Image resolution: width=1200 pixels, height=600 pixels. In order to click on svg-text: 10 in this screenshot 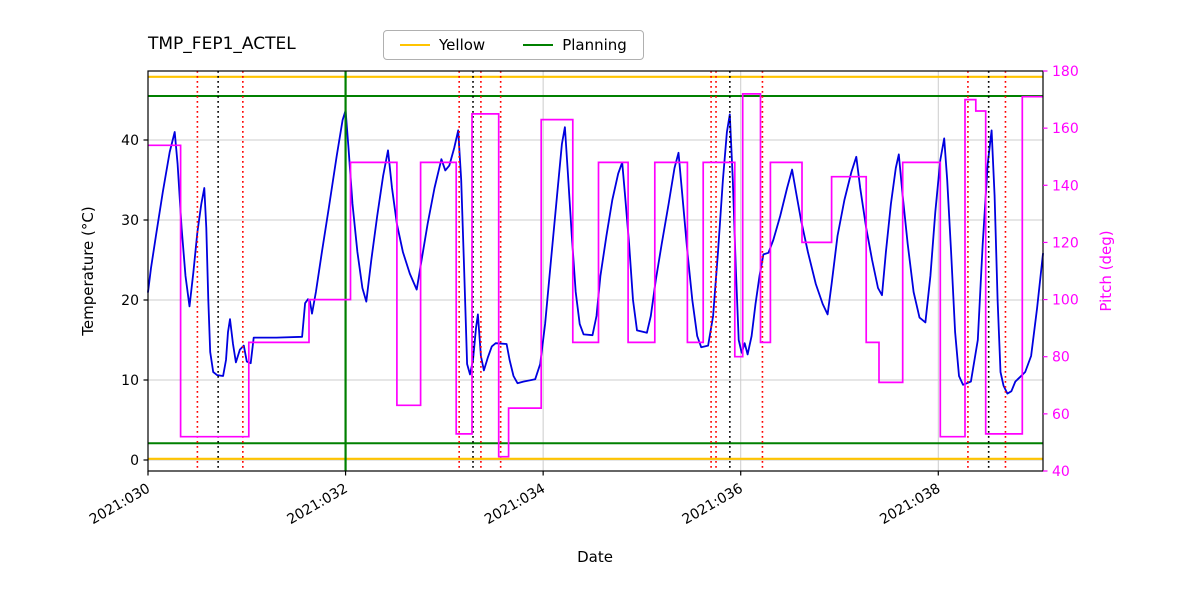, I will do `click(130, 381)`.